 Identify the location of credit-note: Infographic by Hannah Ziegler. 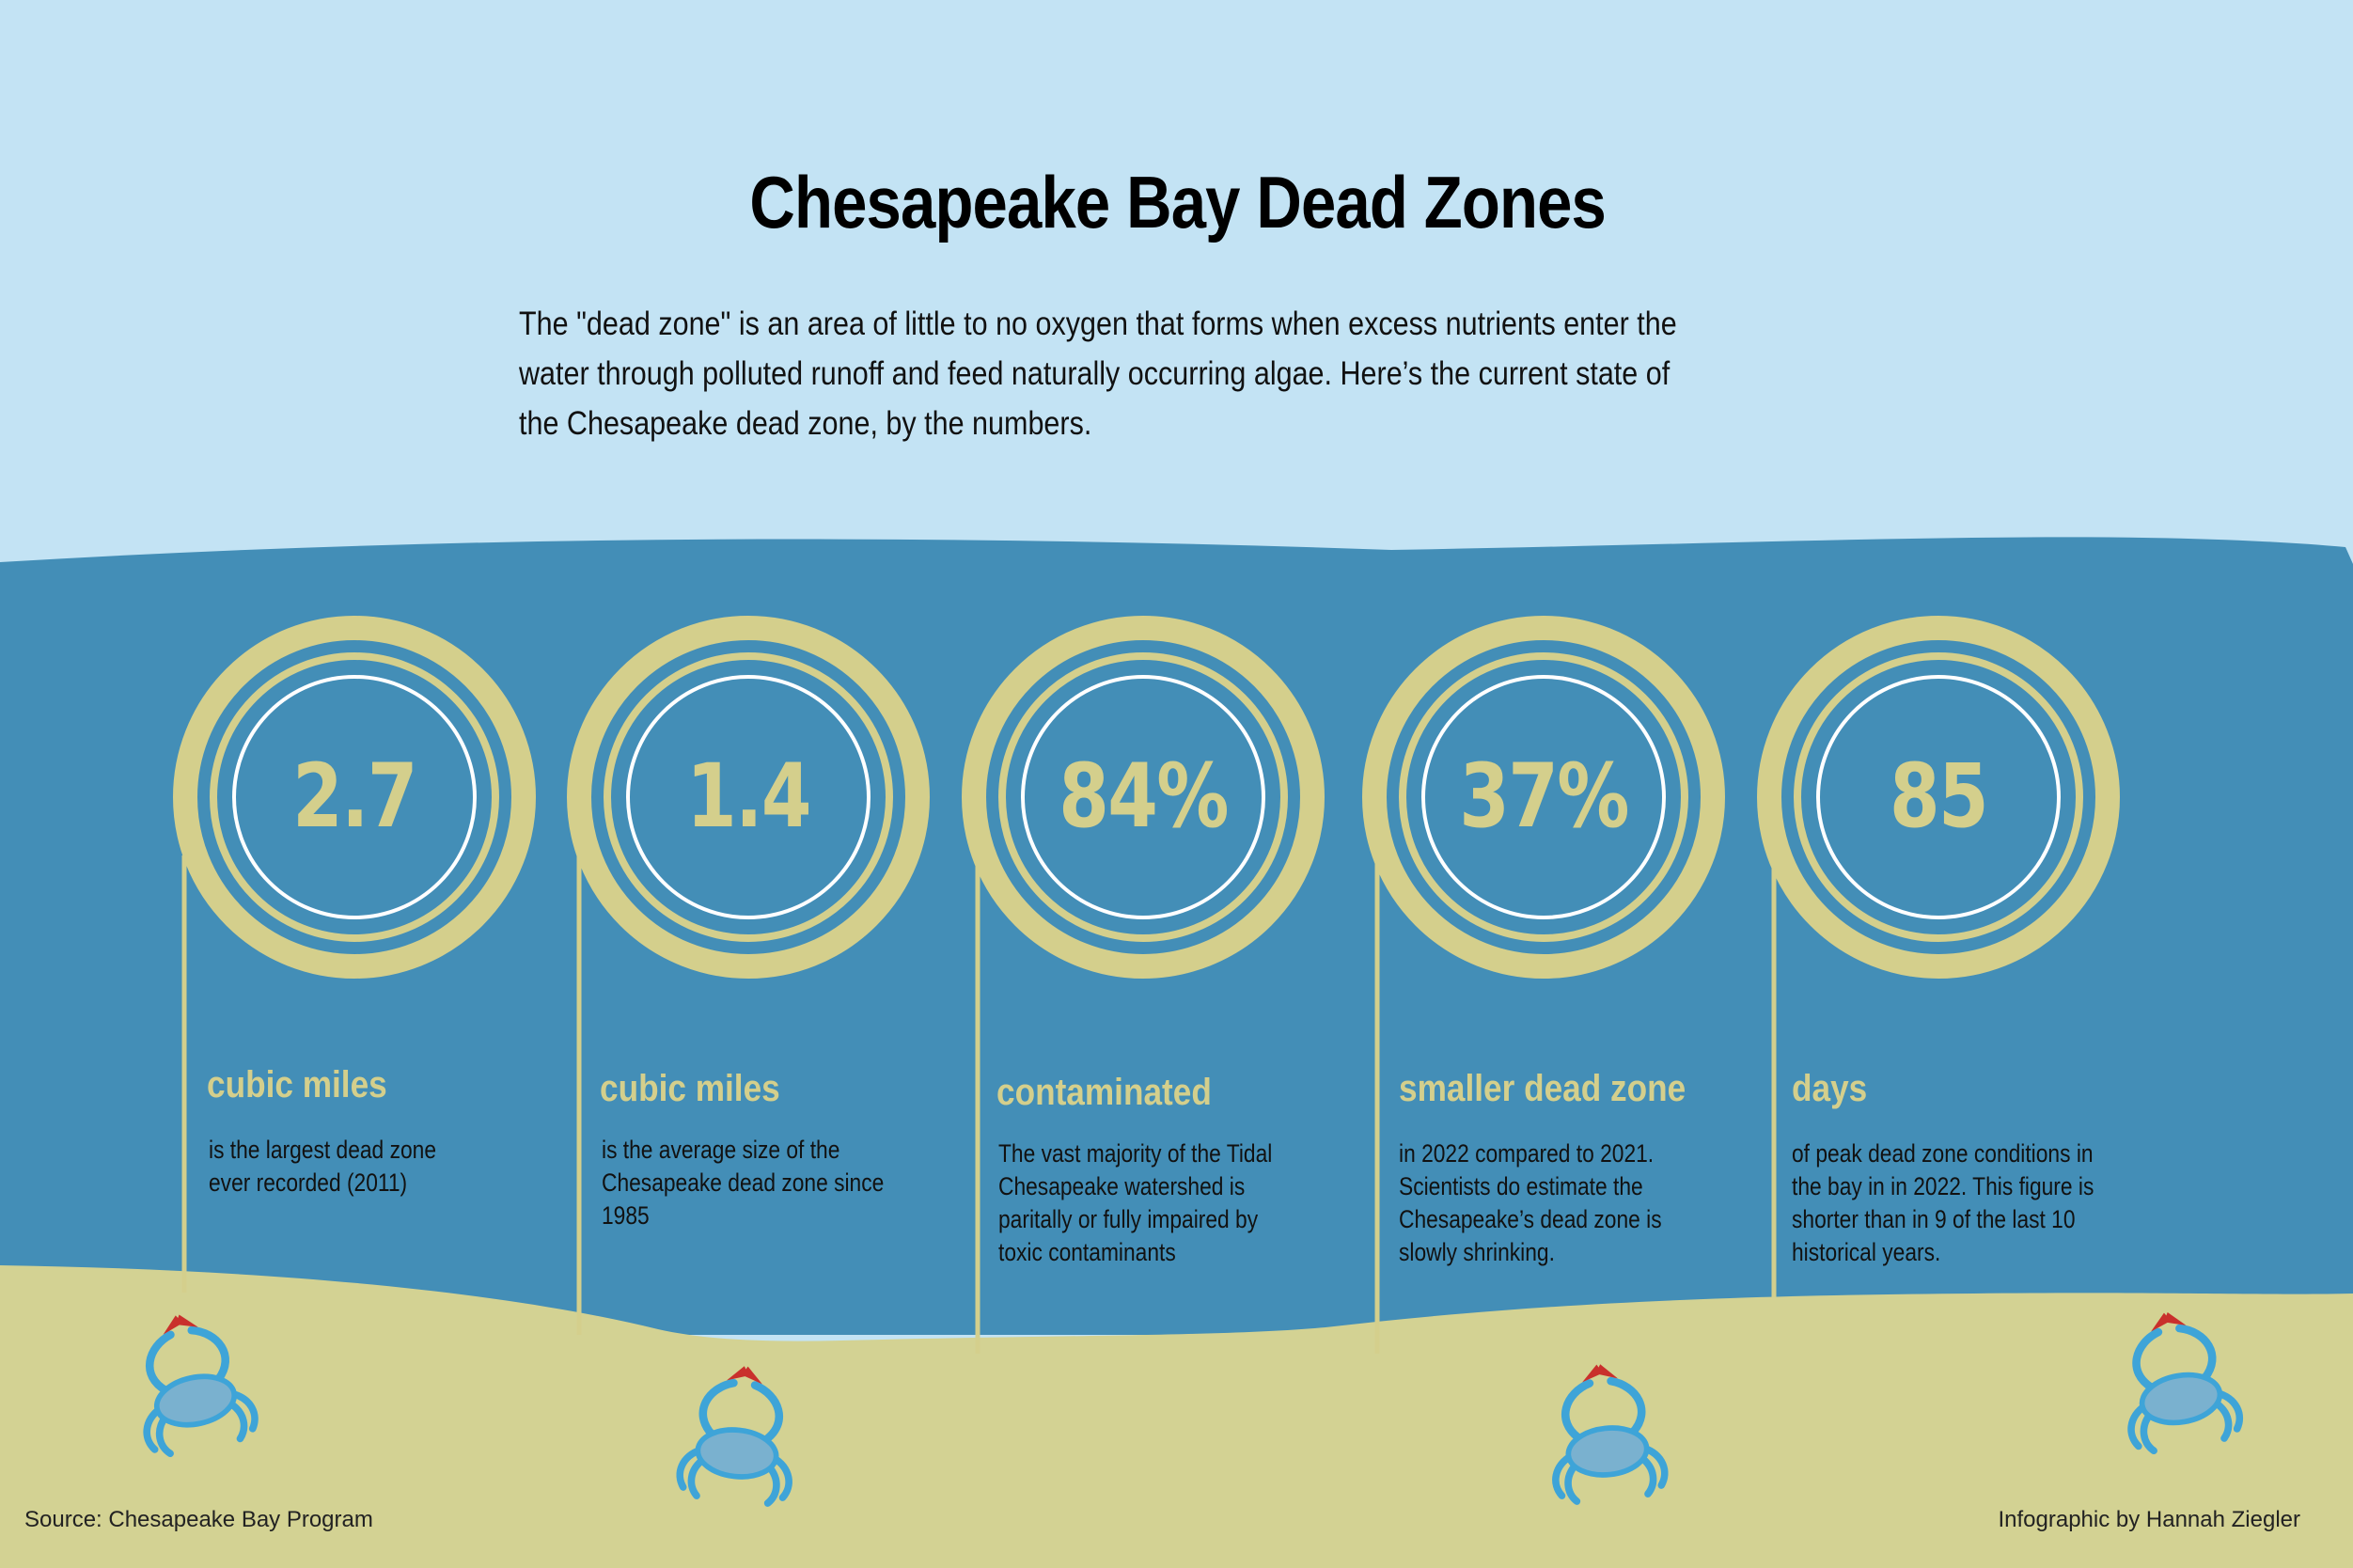
(2149, 1519).